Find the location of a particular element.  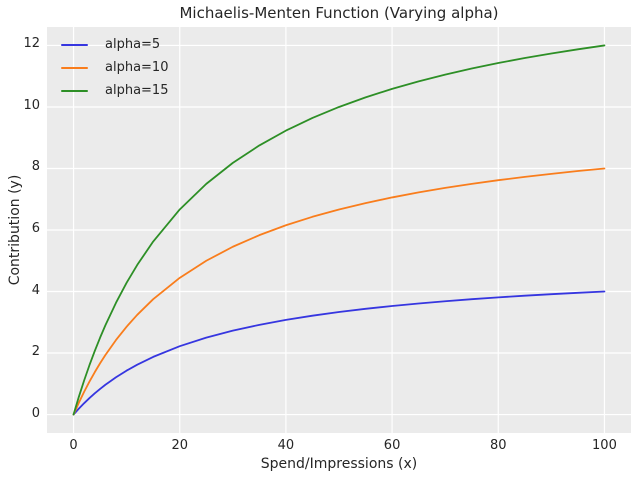

legend-item-alpha-15: alpha=15 is located at coordinates (114, 90).